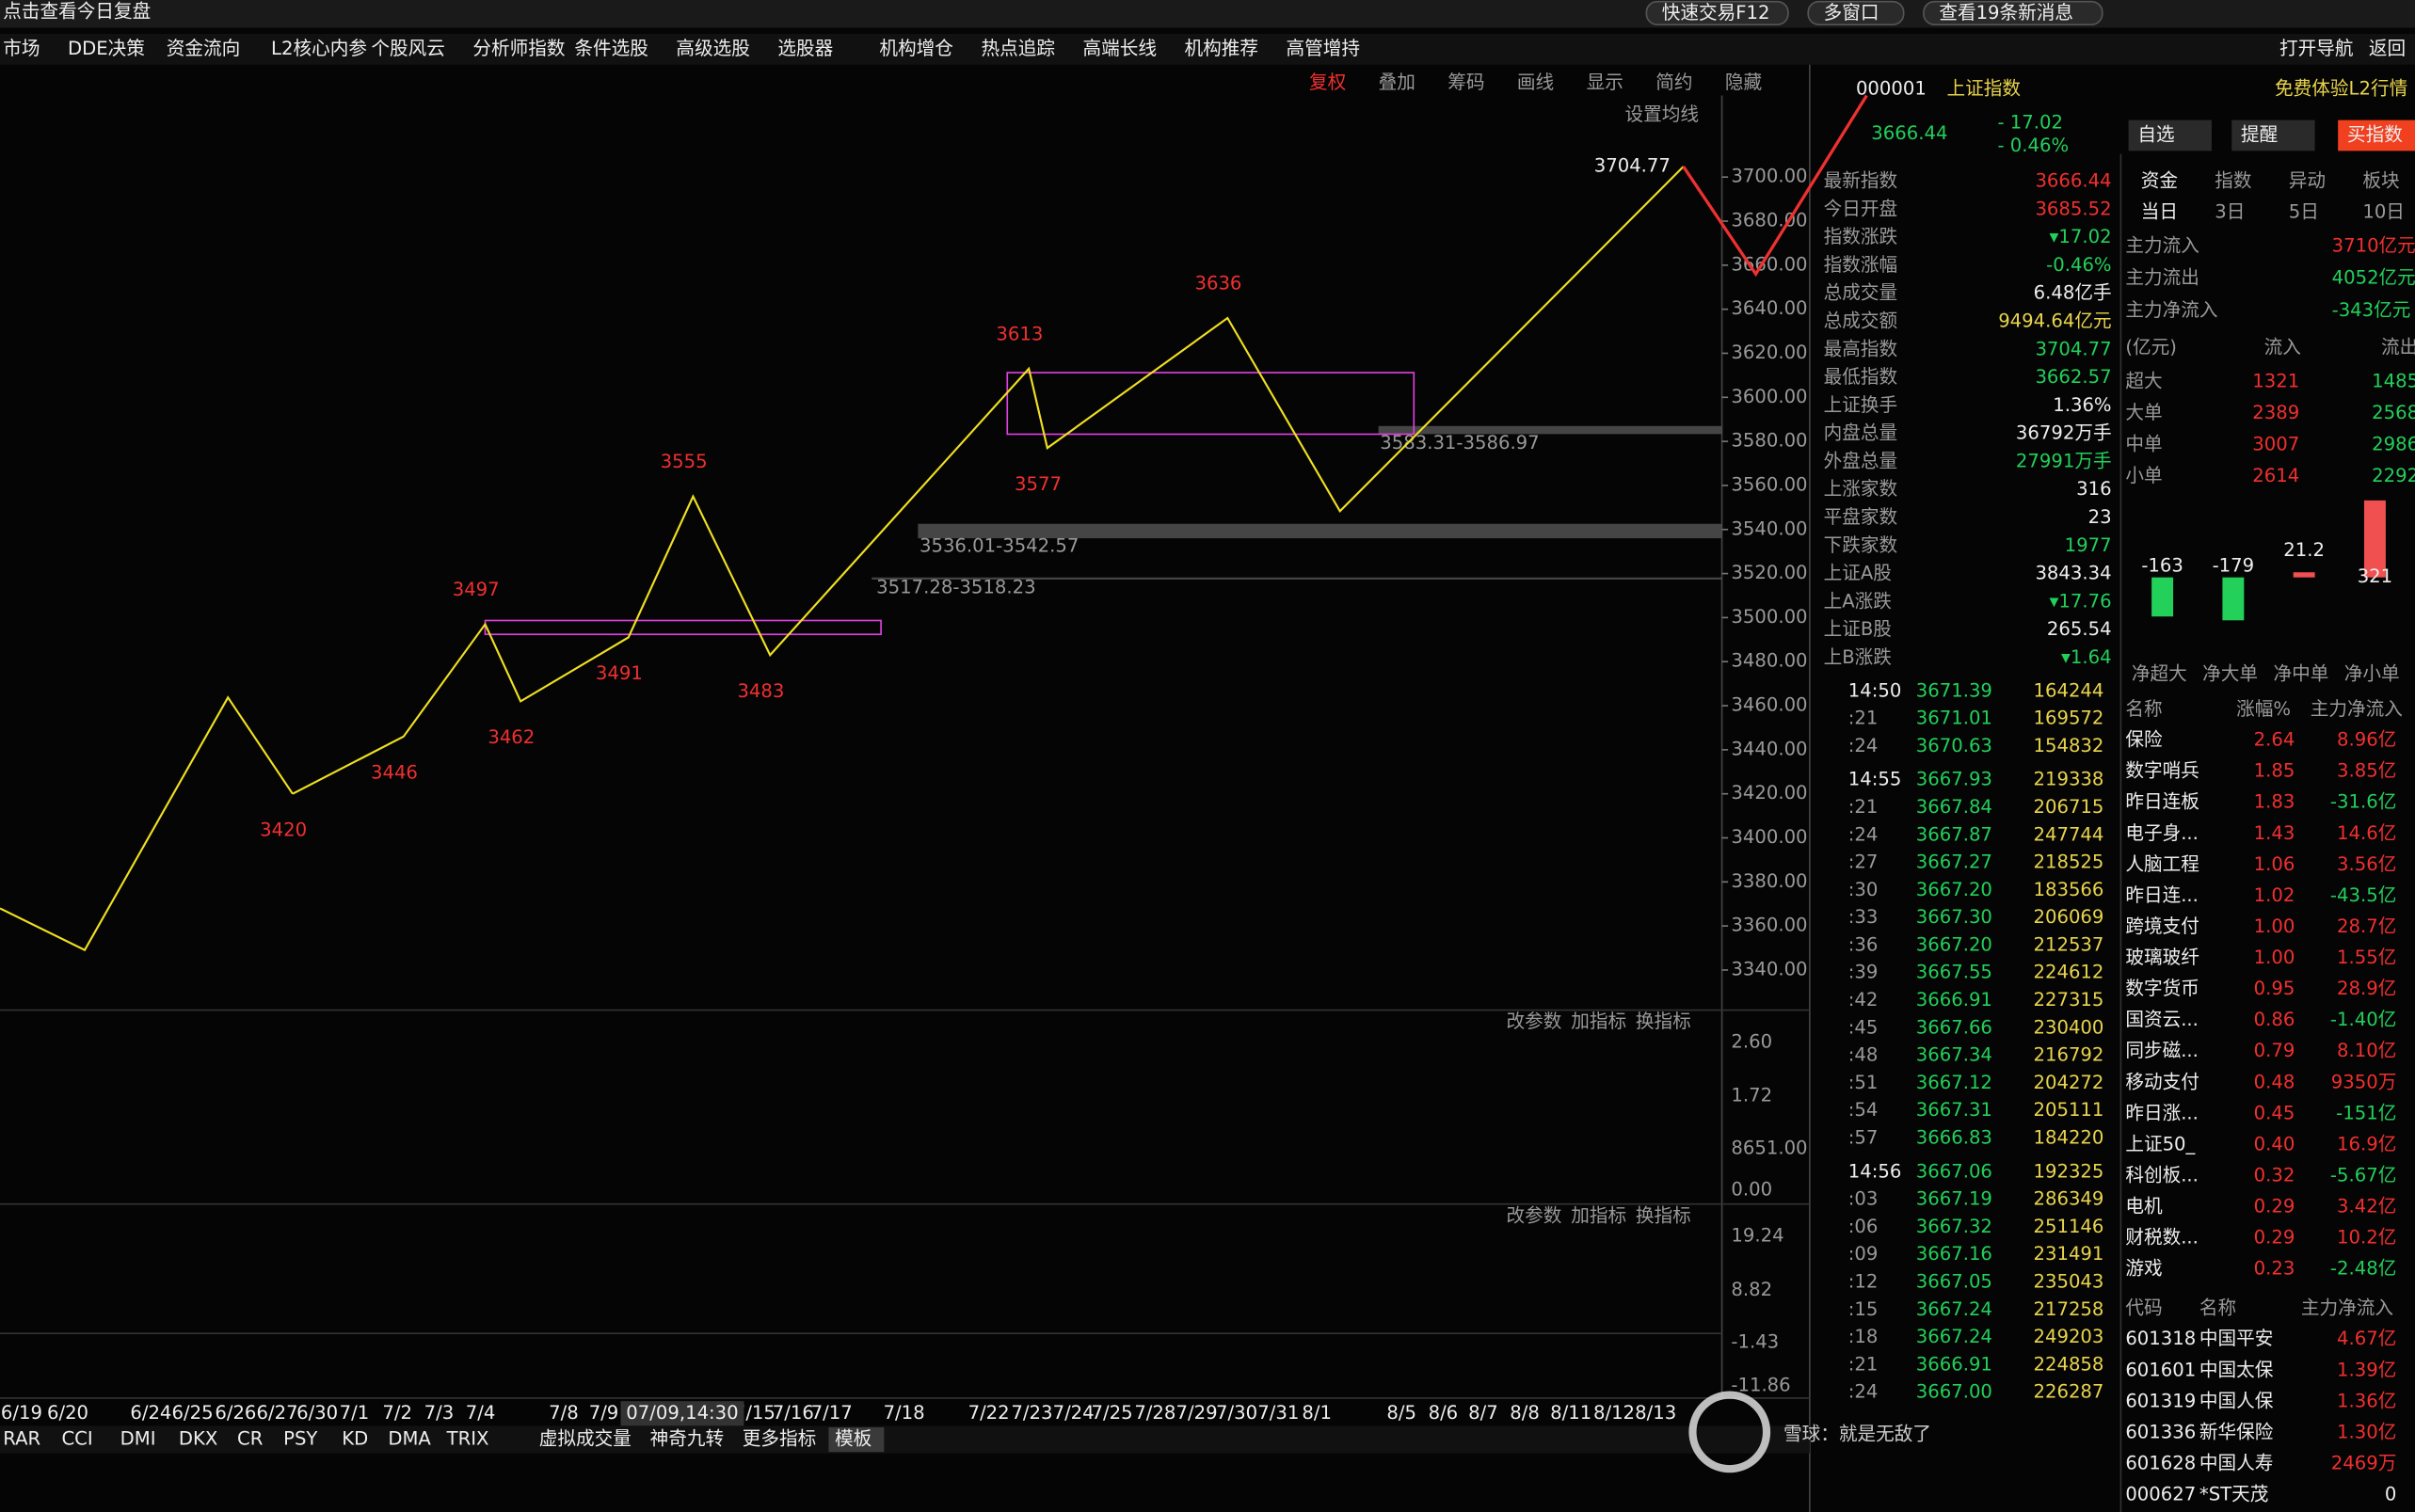 Image resolution: width=2415 pixels, height=1512 pixels. I want to click on indicator-tab: KD, so click(355, 1439).